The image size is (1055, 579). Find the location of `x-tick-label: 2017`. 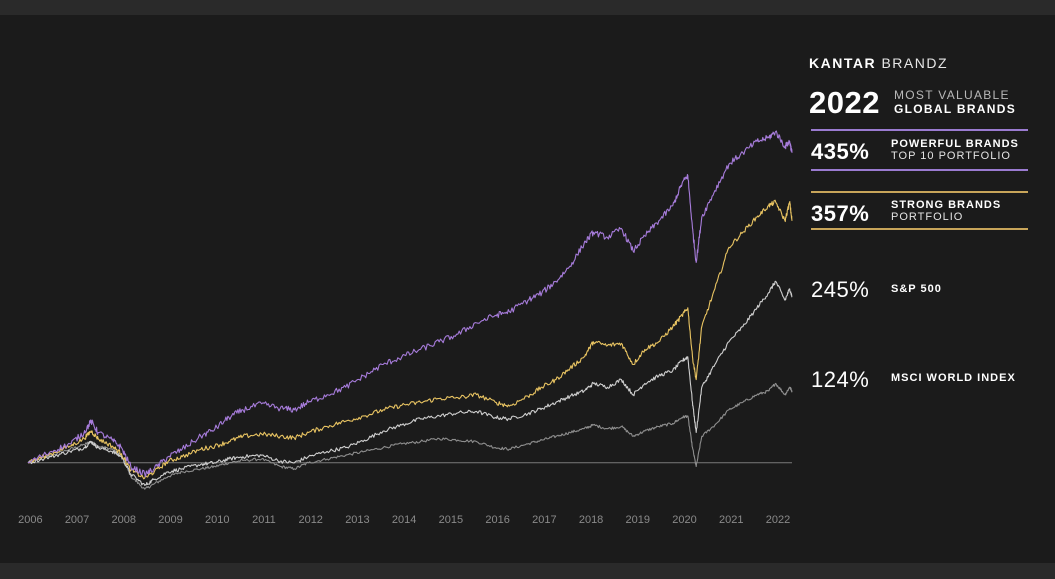

x-tick-label: 2017 is located at coordinates (544, 520).